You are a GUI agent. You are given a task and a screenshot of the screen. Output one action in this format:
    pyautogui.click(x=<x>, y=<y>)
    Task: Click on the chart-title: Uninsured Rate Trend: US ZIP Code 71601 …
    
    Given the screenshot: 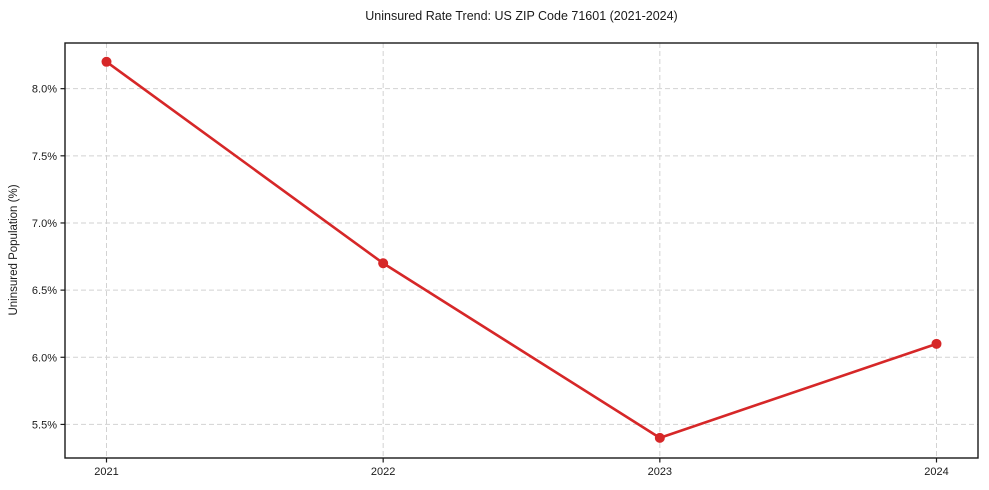 What is the action you would take?
    pyautogui.click(x=521, y=16)
    